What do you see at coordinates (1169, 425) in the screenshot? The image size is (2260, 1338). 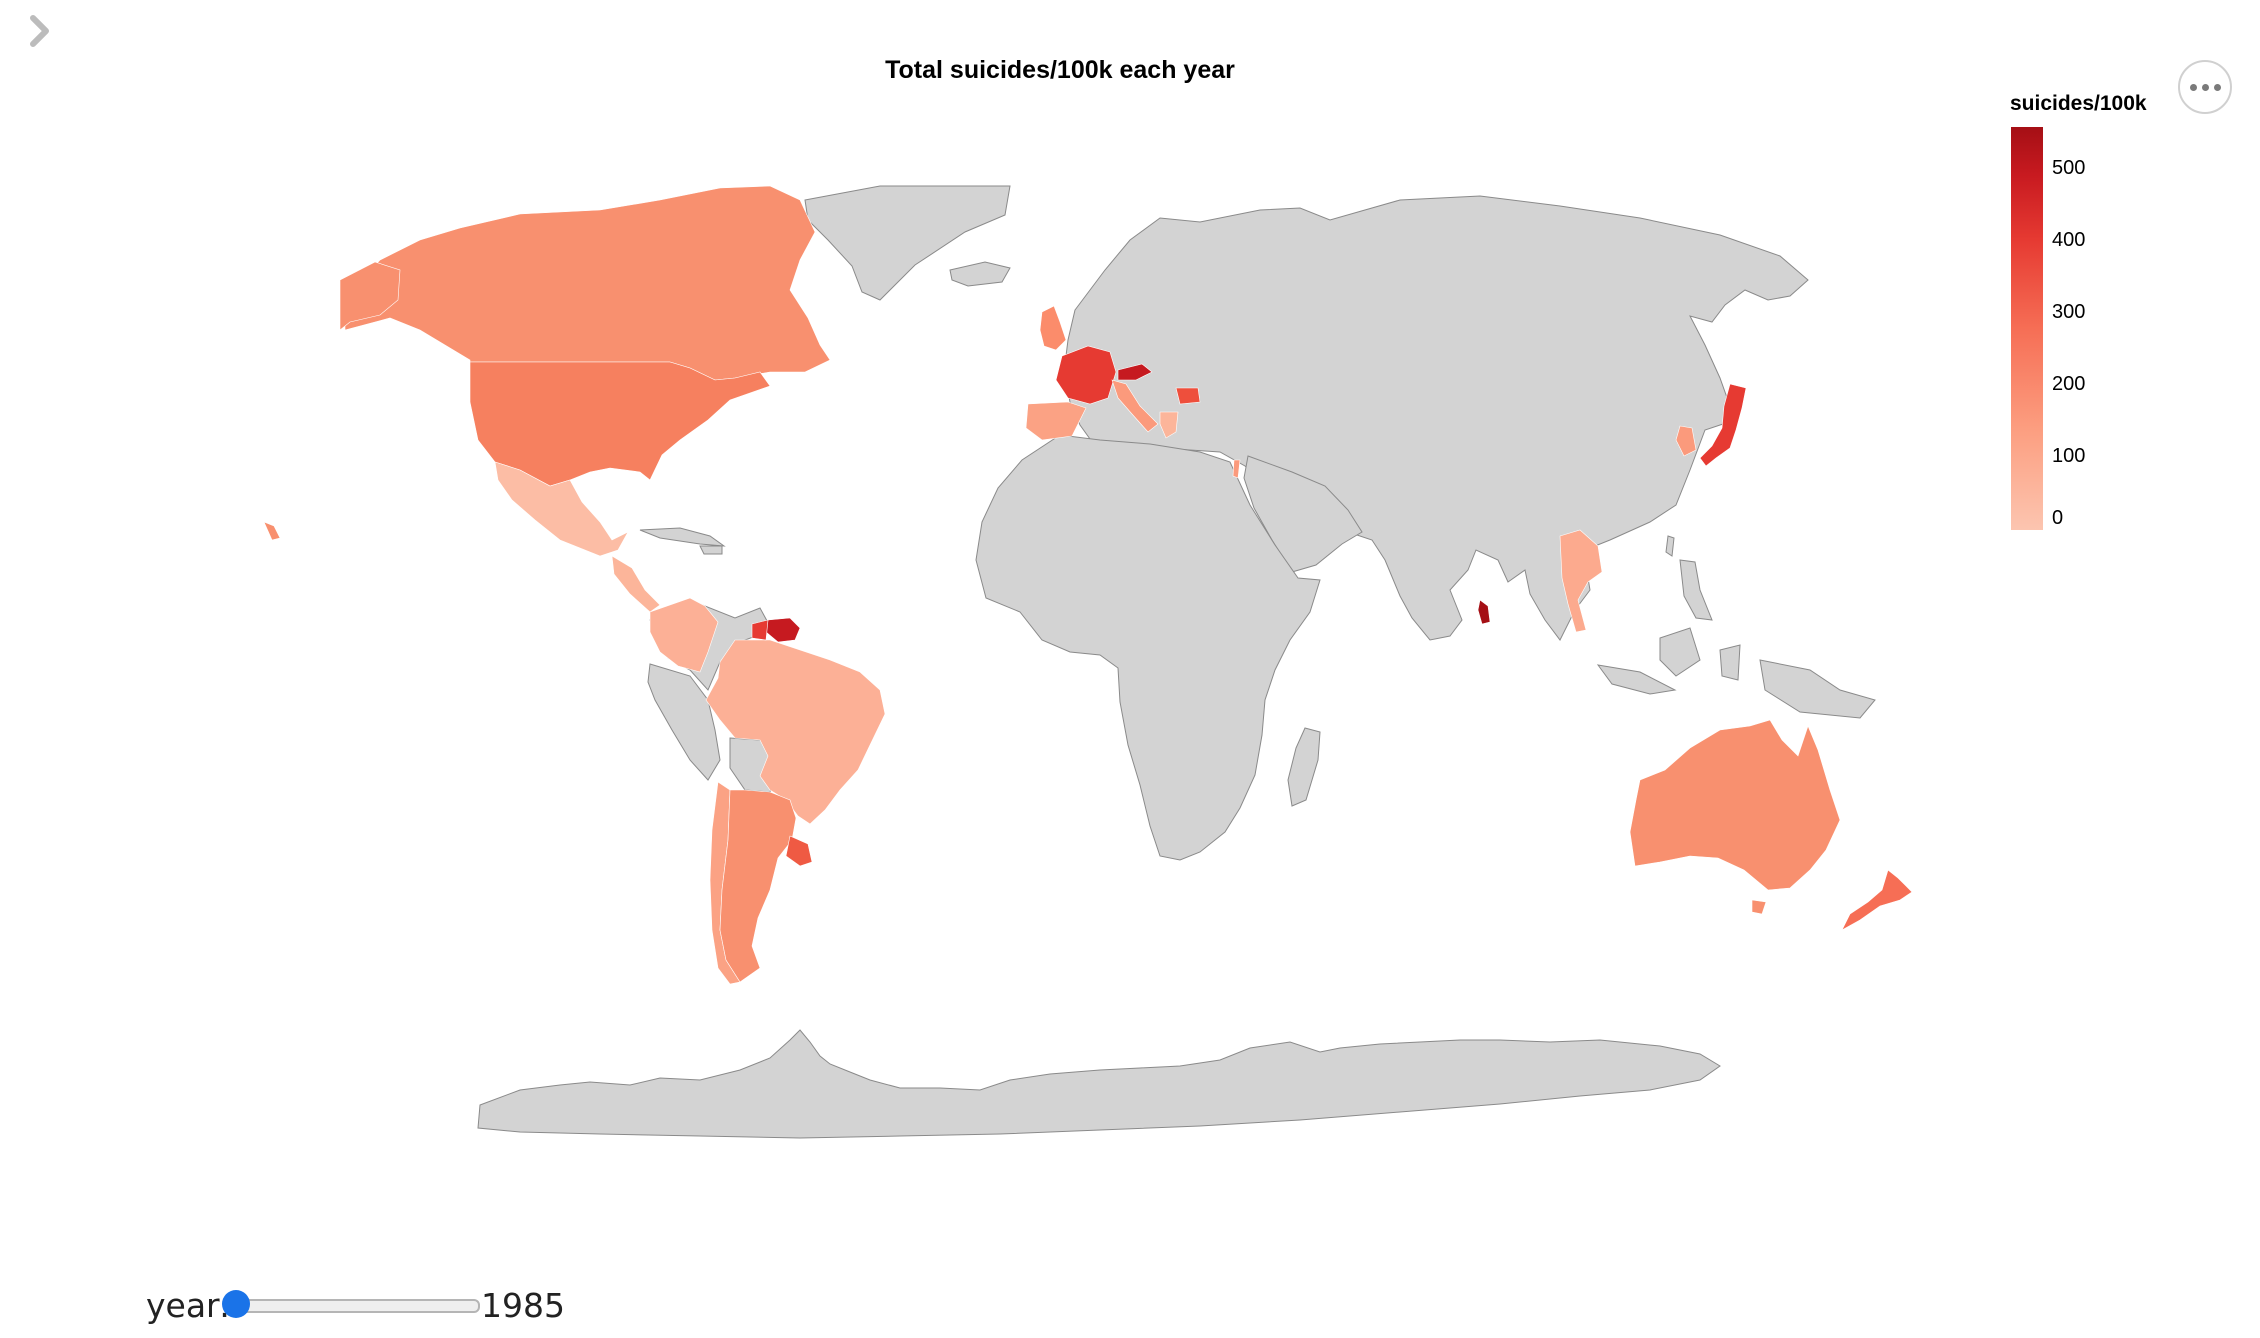 I see `greece` at bounding box center [1169, 425].